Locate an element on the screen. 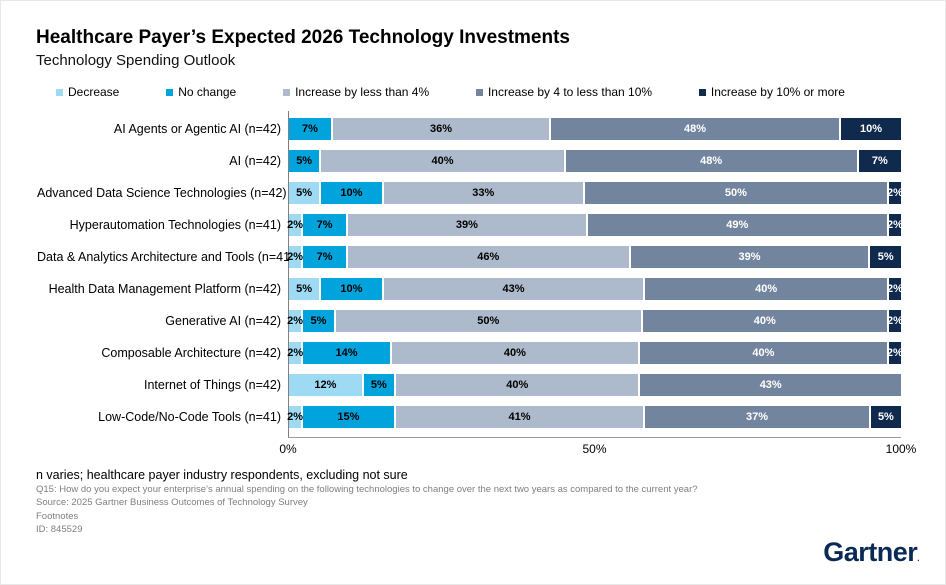  chart-row: Internet of Things (n=42) 12% 5% 40% 43% is located at coordinates (522, 385).